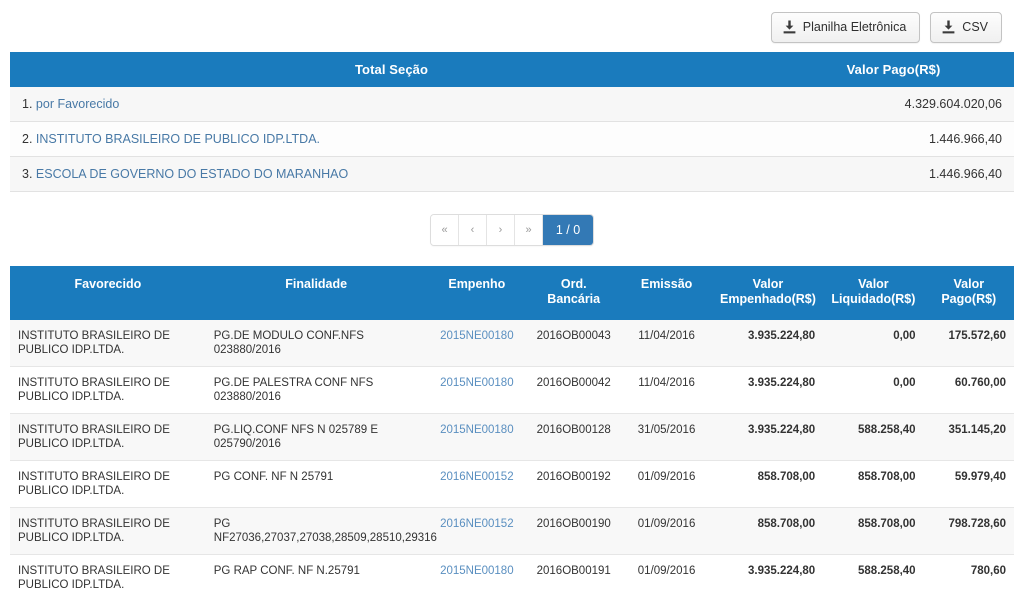  I want to click on pagination-first-button: «, so click(445, 230).